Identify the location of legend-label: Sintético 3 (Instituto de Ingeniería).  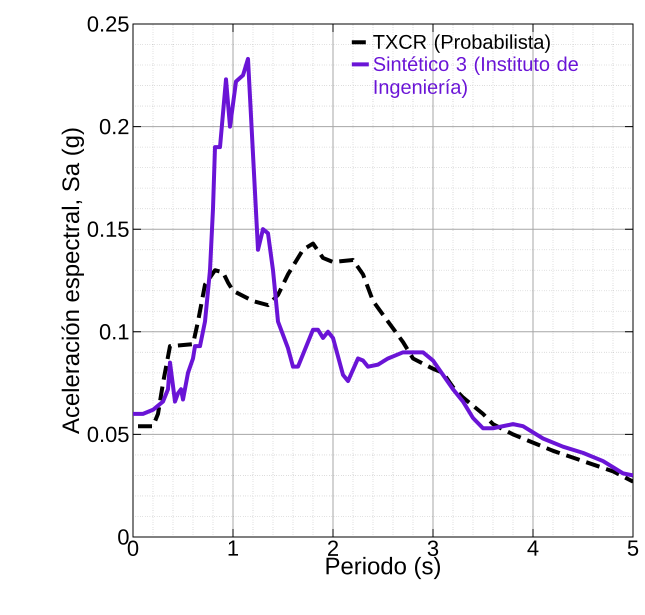
(476, 77).